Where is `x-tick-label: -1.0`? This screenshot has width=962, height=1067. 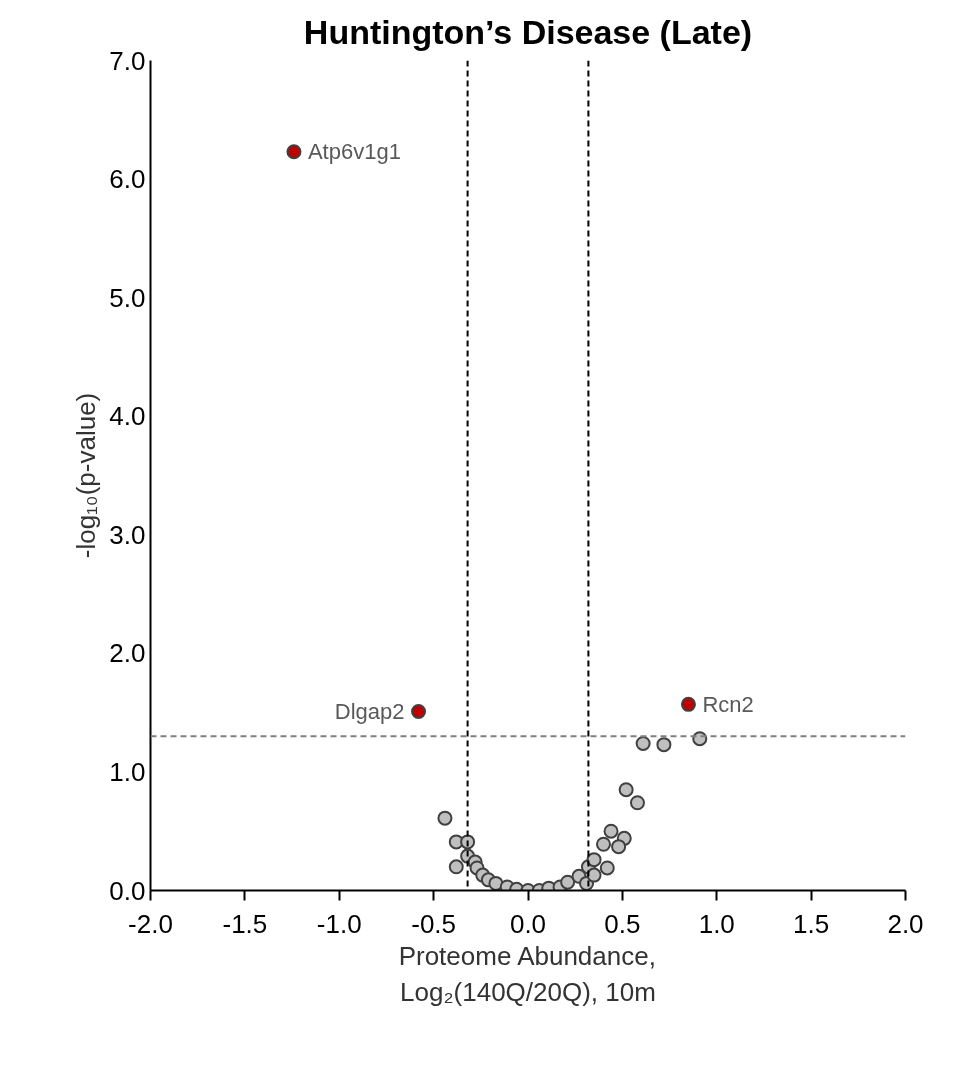
x-tick-label: -1.0 is located at coordinates (339, 923).